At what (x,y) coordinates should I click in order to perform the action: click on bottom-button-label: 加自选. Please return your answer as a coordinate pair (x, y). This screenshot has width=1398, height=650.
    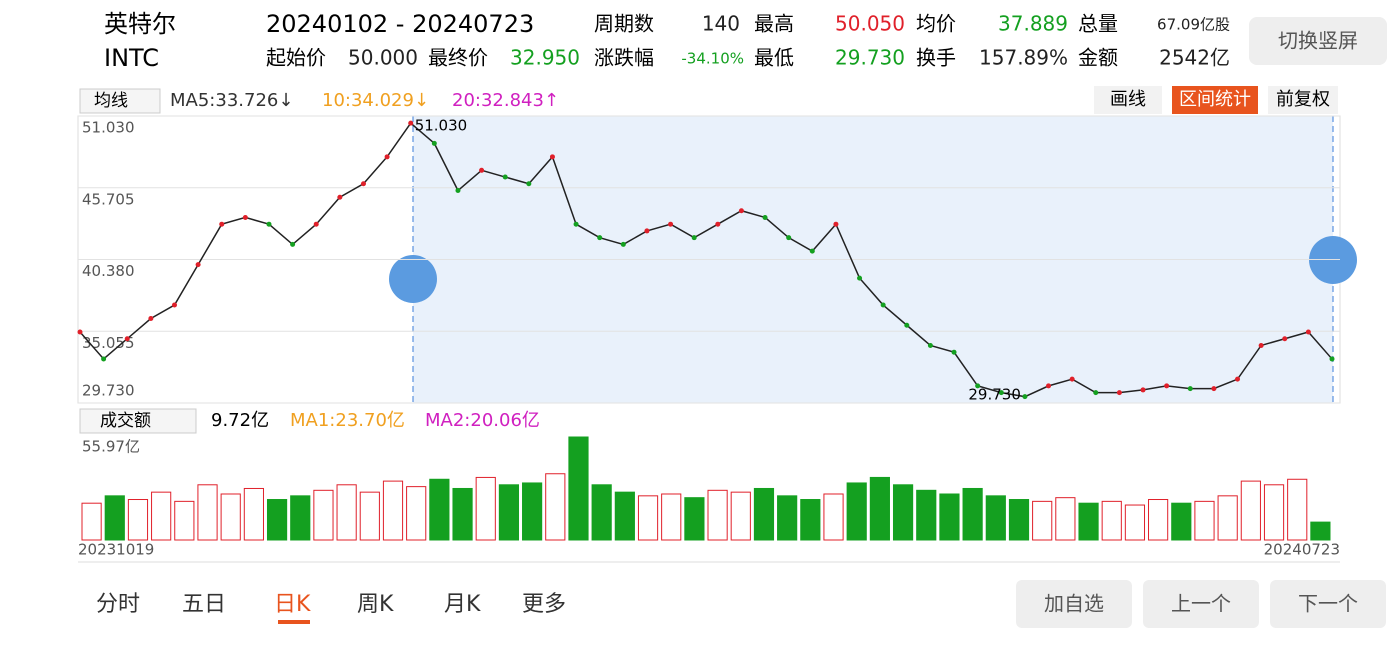
    Looking at the image, I should click on (1074, 604).